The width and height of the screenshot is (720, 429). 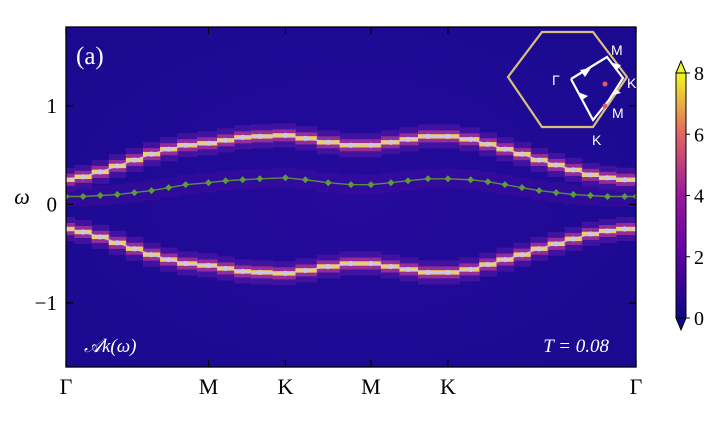 What do you see at coordinates (618, 113) in the screenshot?
I see `inset-label-m2: M` at bounding box center [618, 113].